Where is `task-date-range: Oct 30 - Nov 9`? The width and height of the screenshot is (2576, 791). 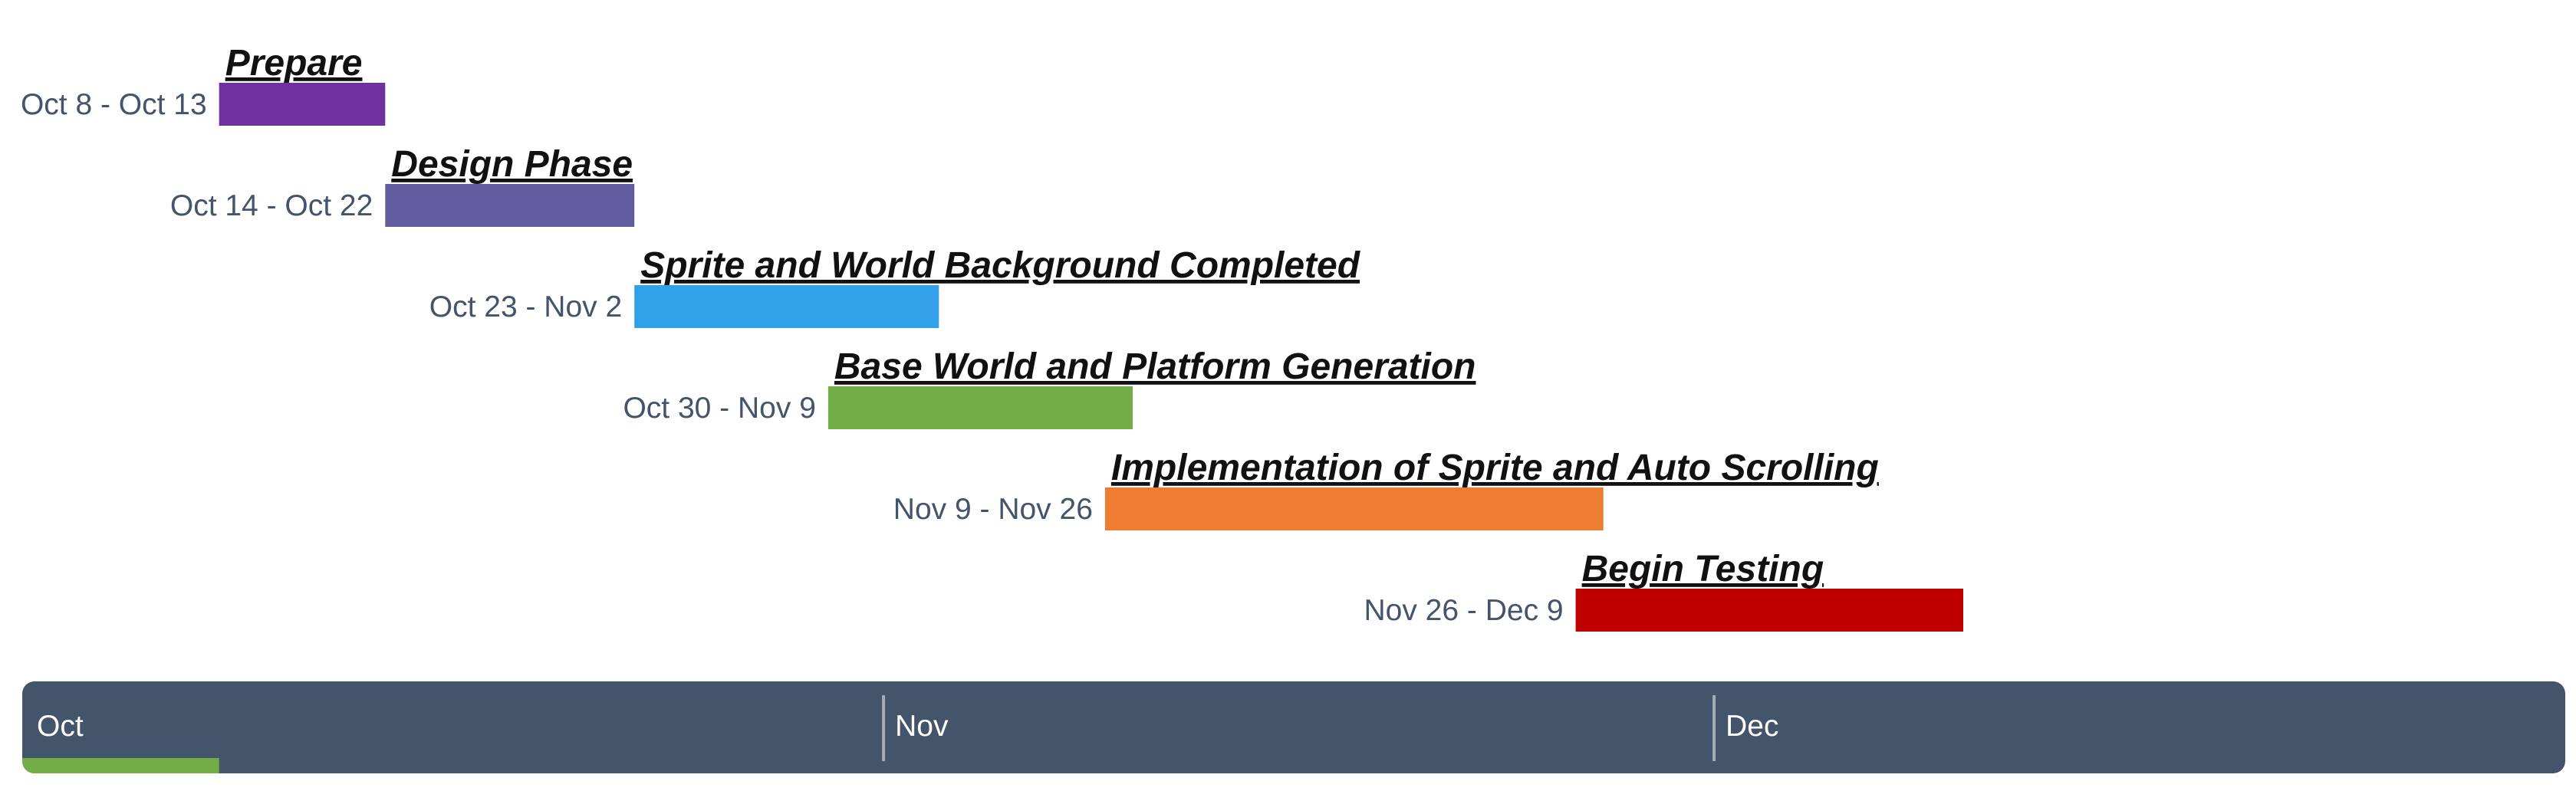 task-date-range: Oct 30 - Nov 9 is located at coordinates (719, 409).